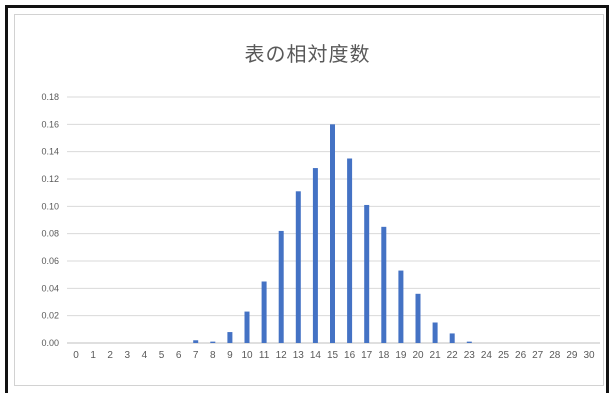  What do you see at coordinates (50, 152) in the screenshot?
I see `y-tick-label: 0.14` at bounding box center [50, 152].